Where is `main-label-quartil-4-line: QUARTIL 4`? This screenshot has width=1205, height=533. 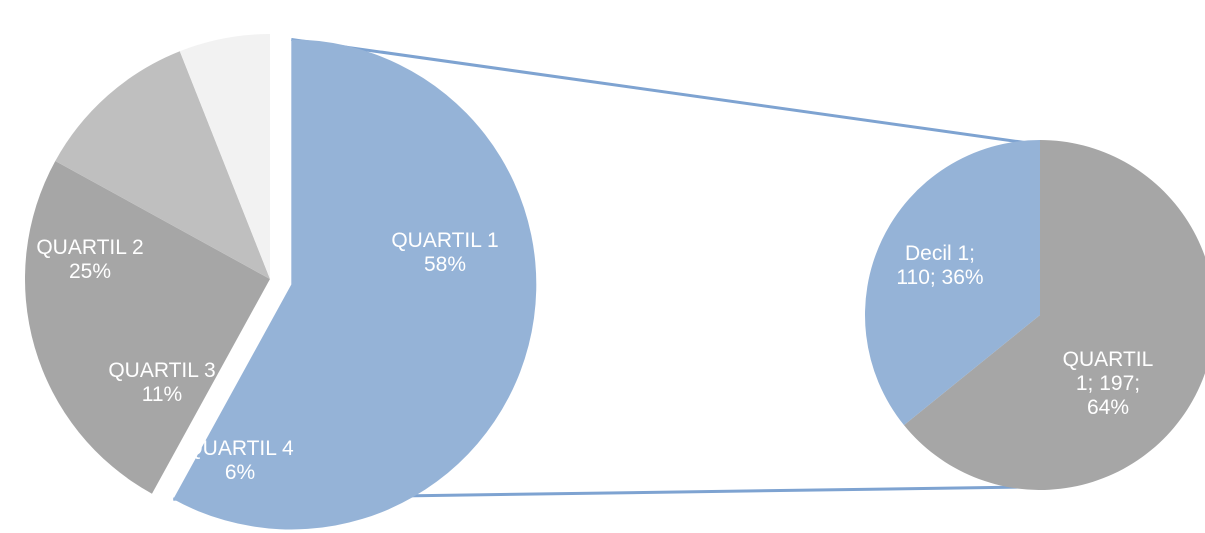
main-label-quartil-4-line: QUARTIL 4 is located at coordinates (240, 448).